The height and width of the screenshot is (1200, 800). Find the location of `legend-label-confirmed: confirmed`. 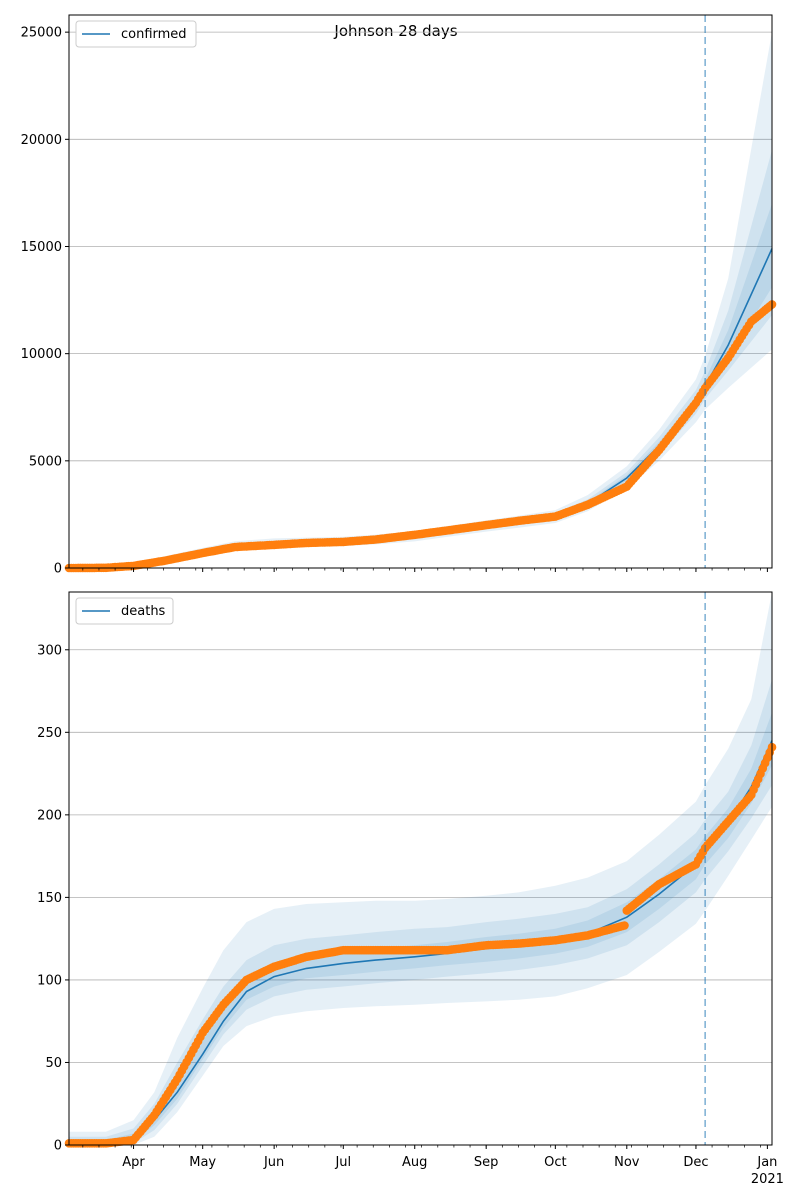

legend-label-confirmed: confirmed is located at coordinates (154, 34).